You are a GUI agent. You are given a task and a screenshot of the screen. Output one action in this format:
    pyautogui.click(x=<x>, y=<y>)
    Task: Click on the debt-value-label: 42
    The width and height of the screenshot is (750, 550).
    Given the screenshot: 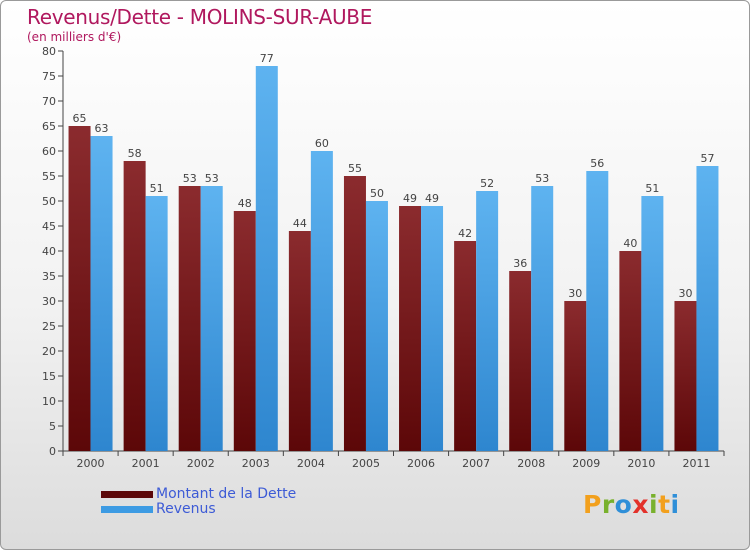 What is the action you would take?
    pyautogui.click(x=465, y=233)
    